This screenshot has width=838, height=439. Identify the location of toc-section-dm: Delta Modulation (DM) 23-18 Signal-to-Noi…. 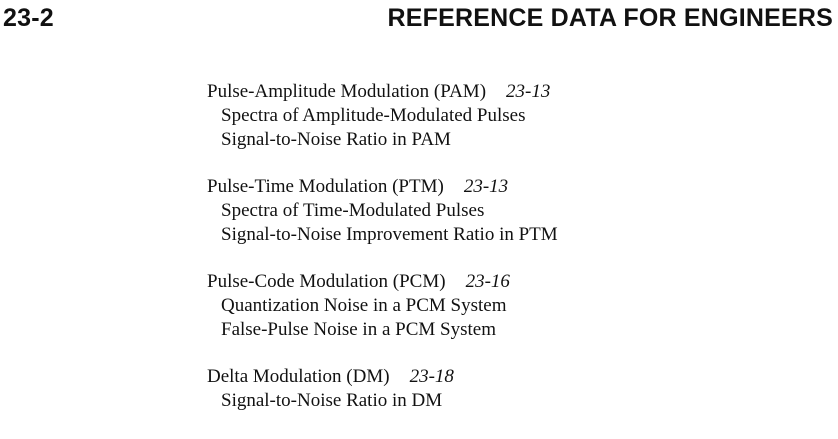
(507, 389).